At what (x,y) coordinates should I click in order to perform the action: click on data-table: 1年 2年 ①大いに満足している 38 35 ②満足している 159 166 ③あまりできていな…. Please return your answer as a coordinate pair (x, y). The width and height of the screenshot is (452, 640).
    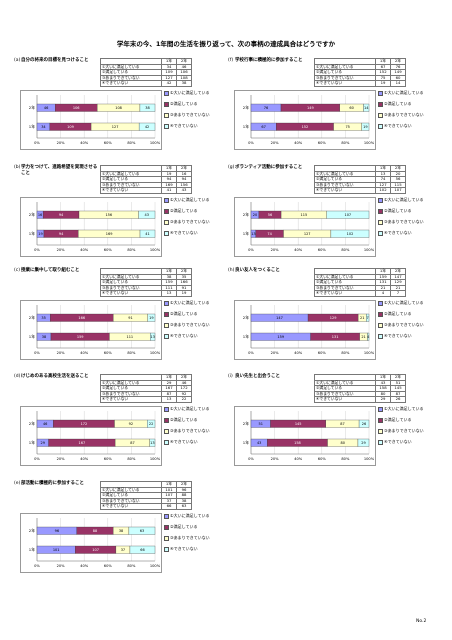
    Looking at the image, I should click on (146, 282).